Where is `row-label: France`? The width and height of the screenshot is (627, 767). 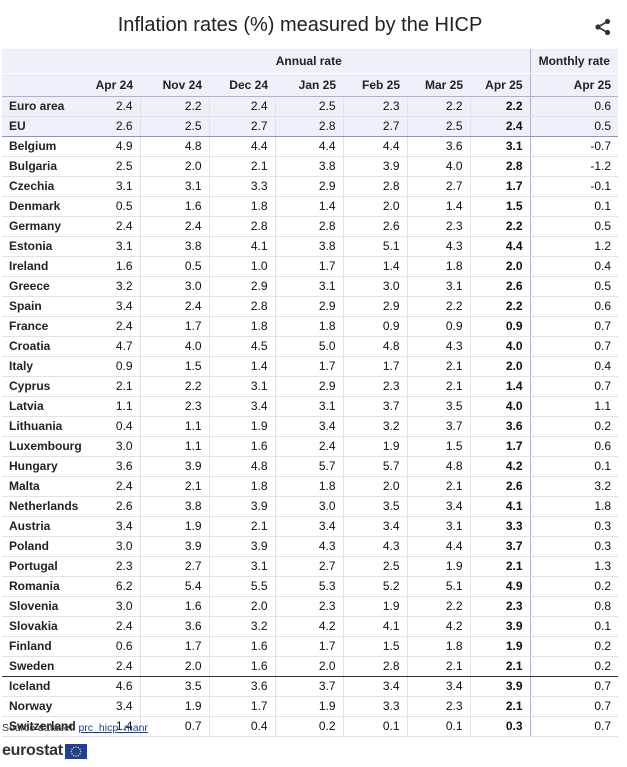
row-label: France is located at coordinates (45, 326).